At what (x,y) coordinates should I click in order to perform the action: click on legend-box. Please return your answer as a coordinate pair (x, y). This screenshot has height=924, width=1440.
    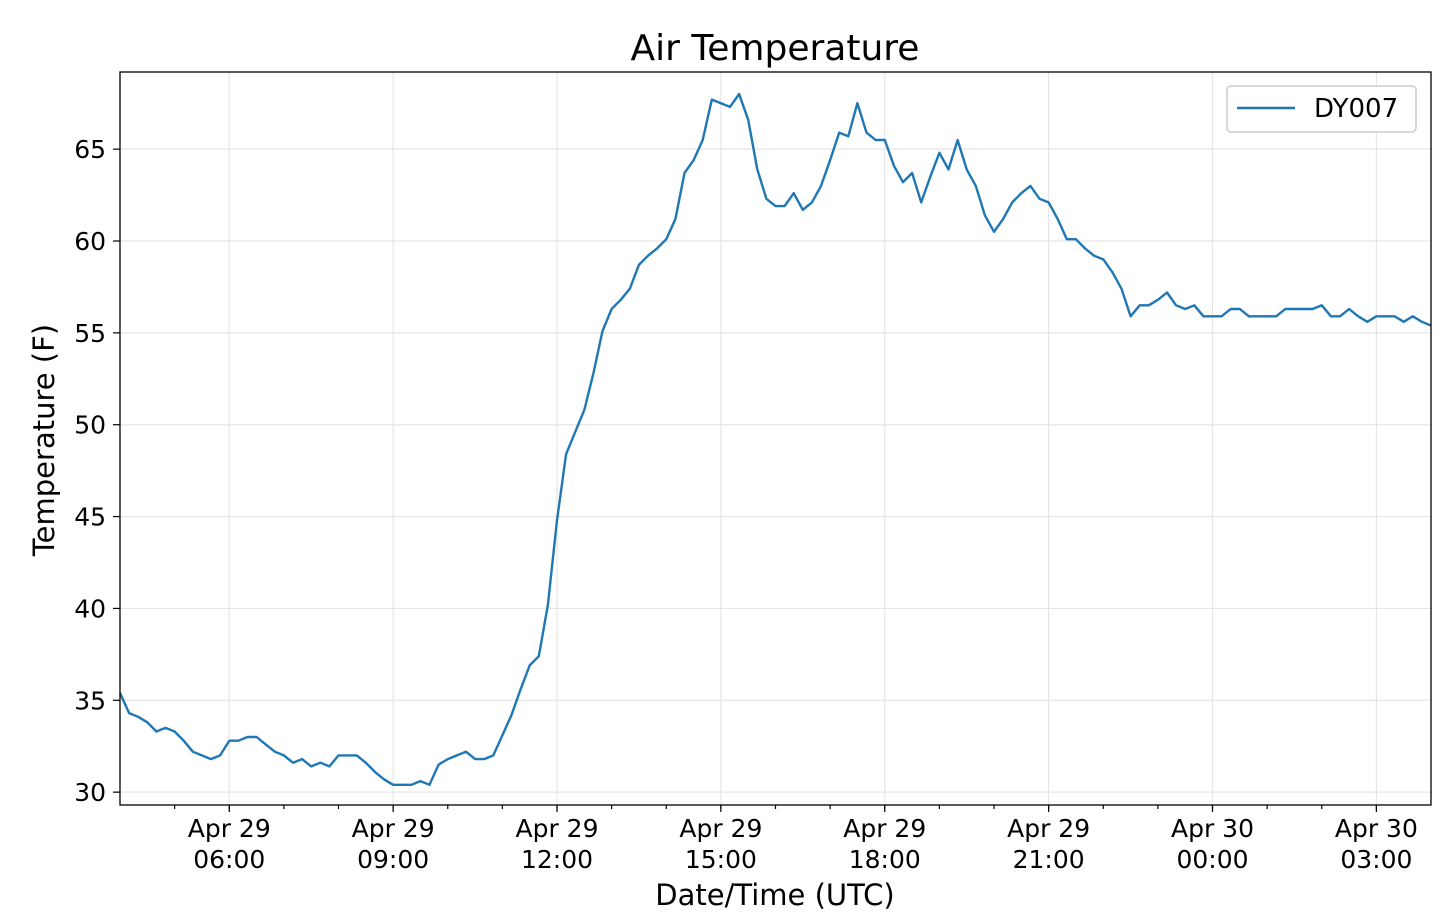
    Looking at the image, I should click on (1321, 109).